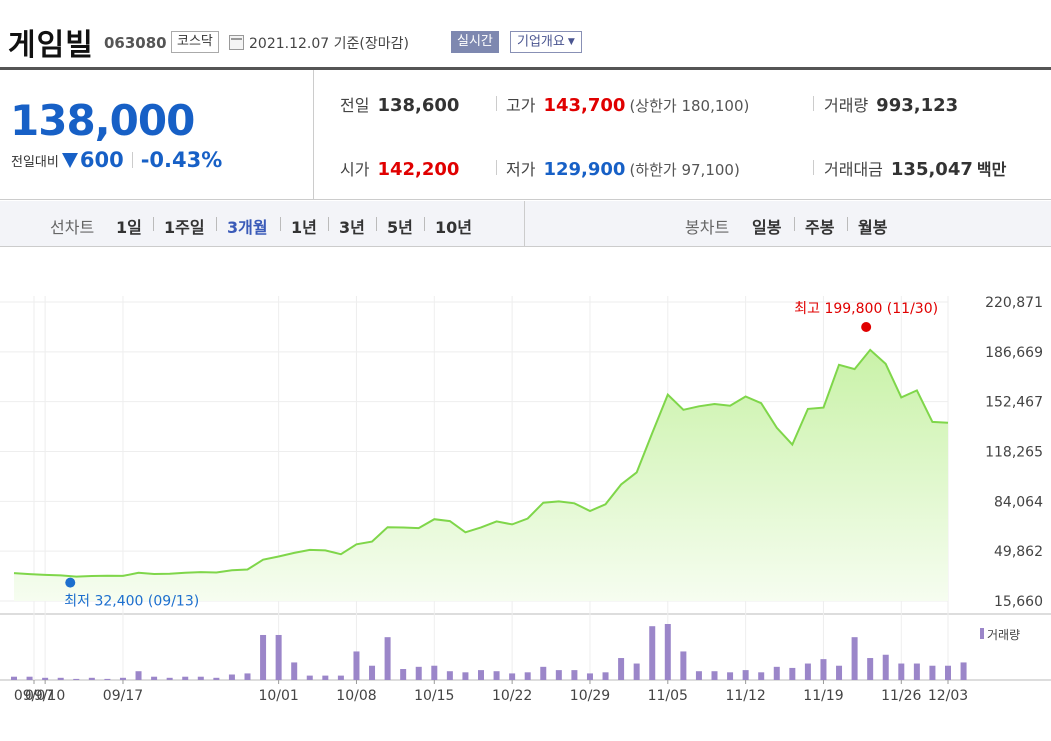 This screenshot has height=741, width=1051. Describe the element at coordinates (541, 42) in the screenshot. I see `company-overview-label: 기업개요` at that location.